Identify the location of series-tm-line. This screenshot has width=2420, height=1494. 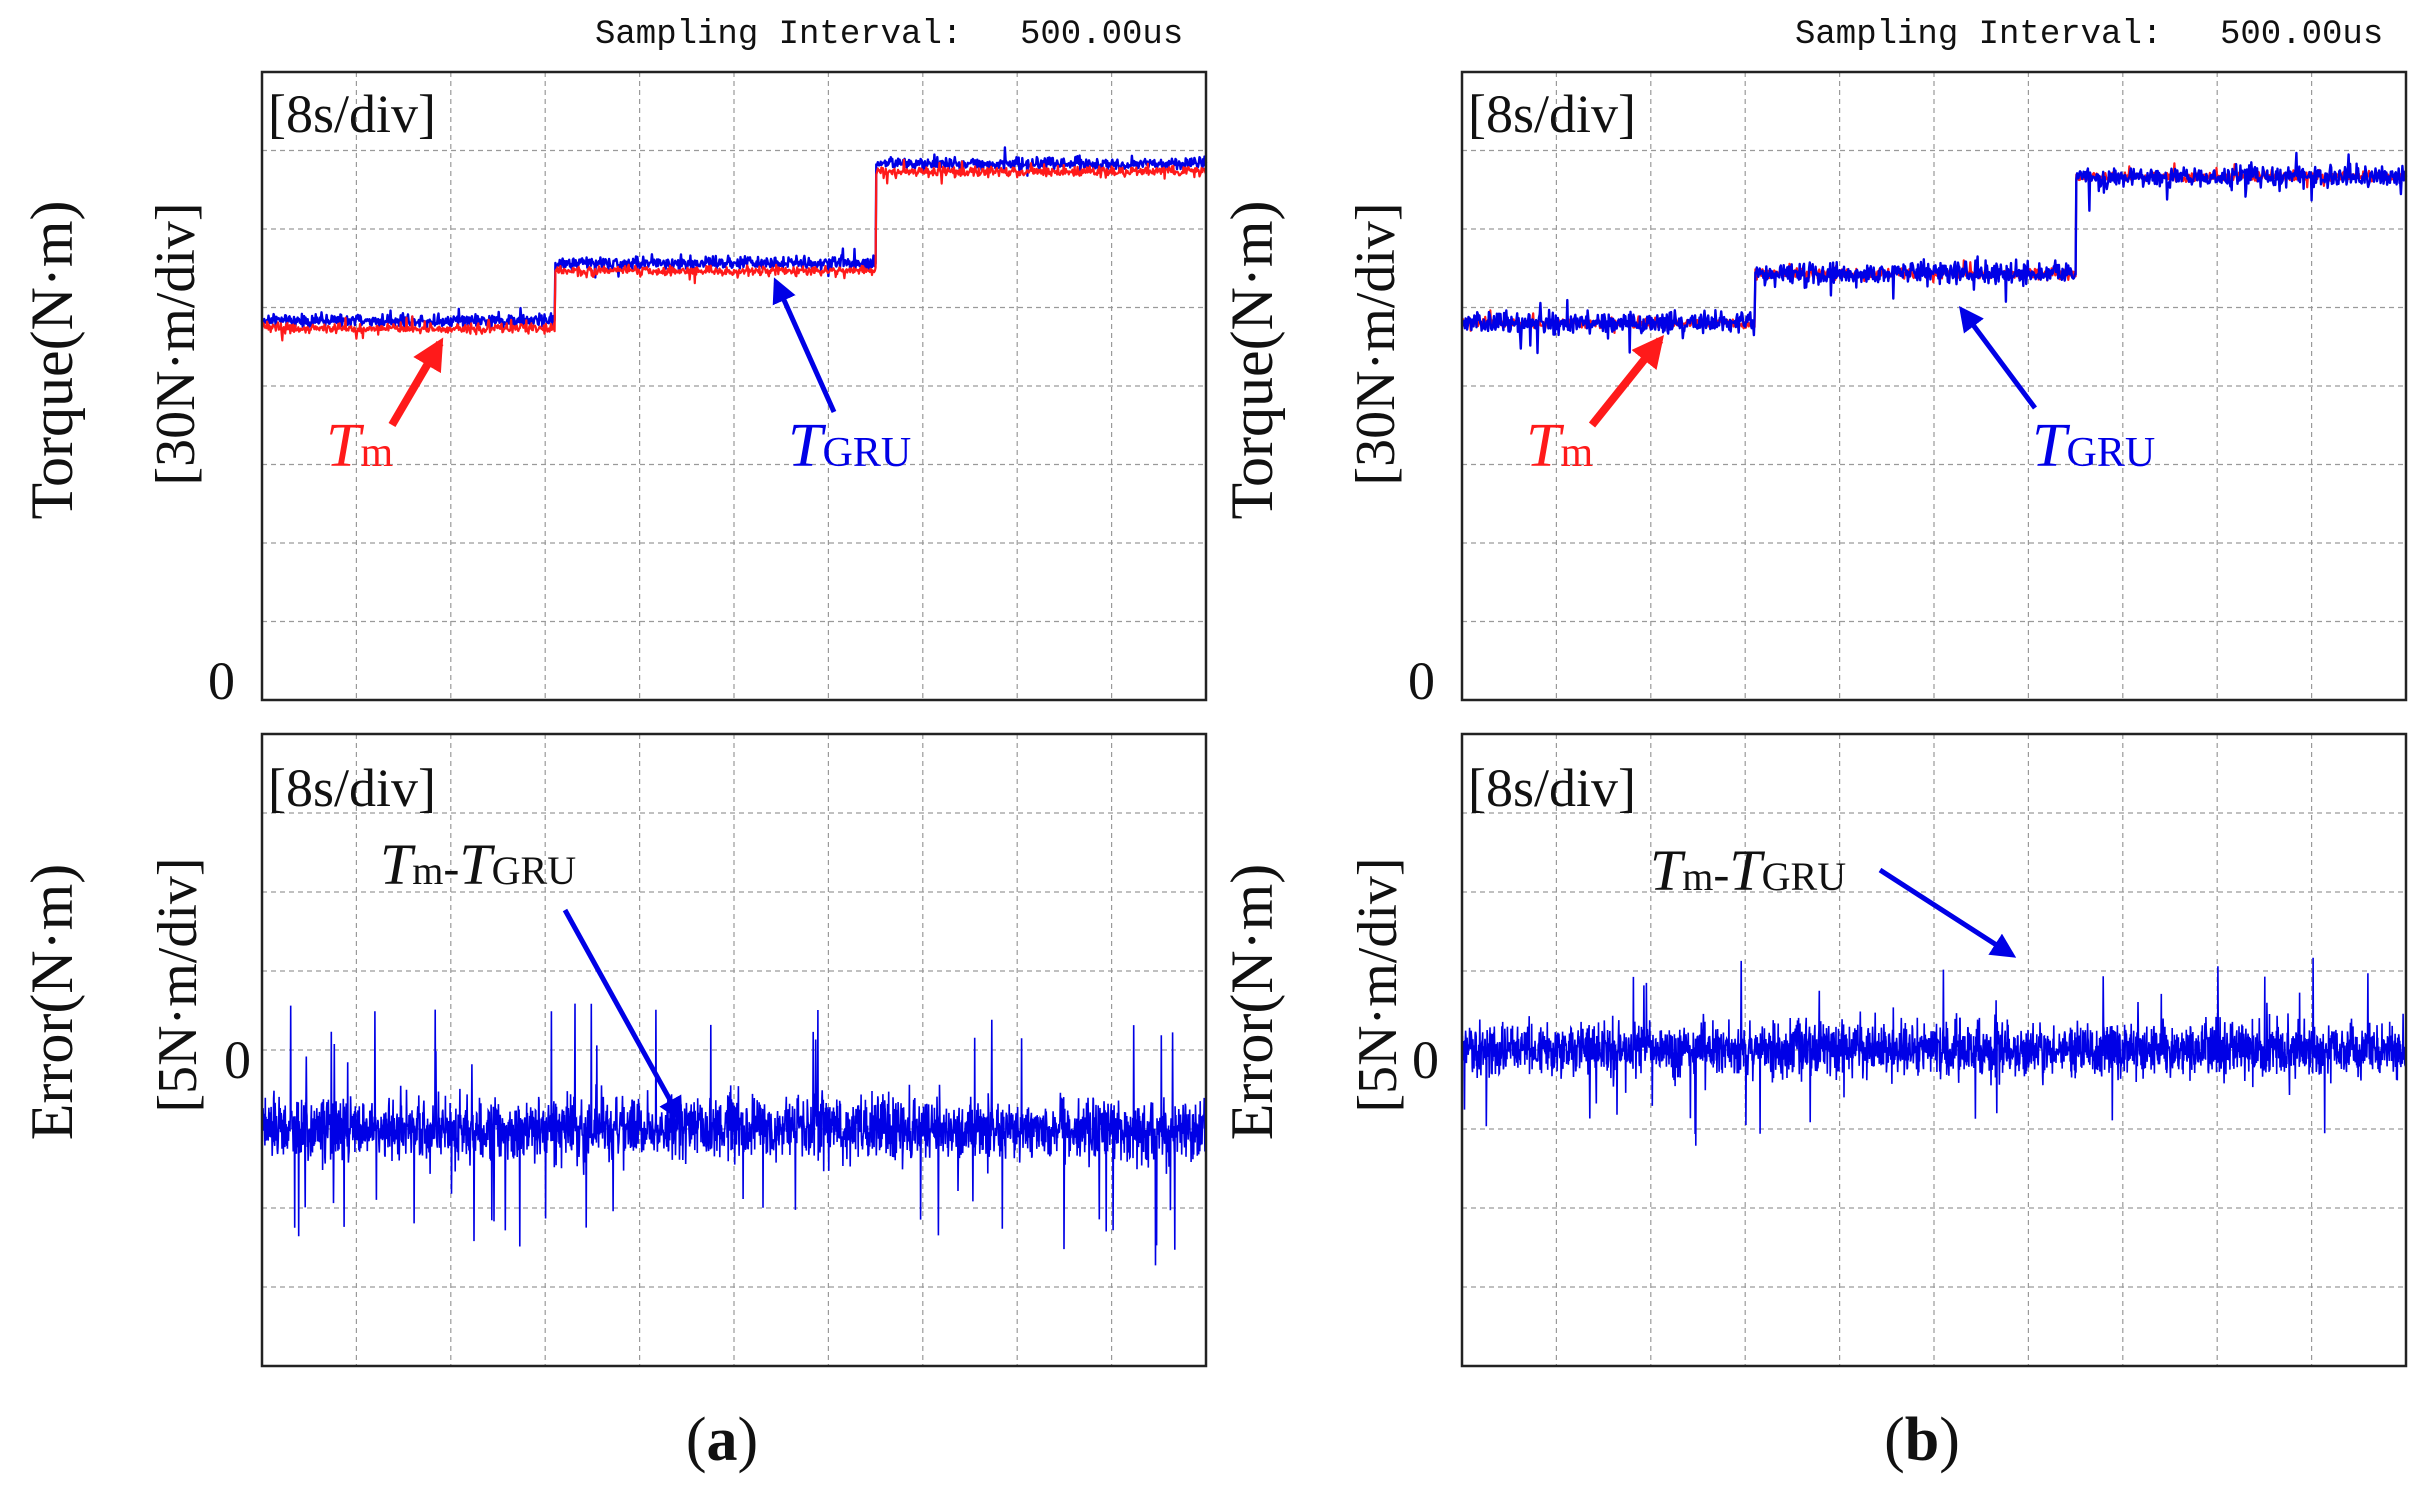
(734, 250).